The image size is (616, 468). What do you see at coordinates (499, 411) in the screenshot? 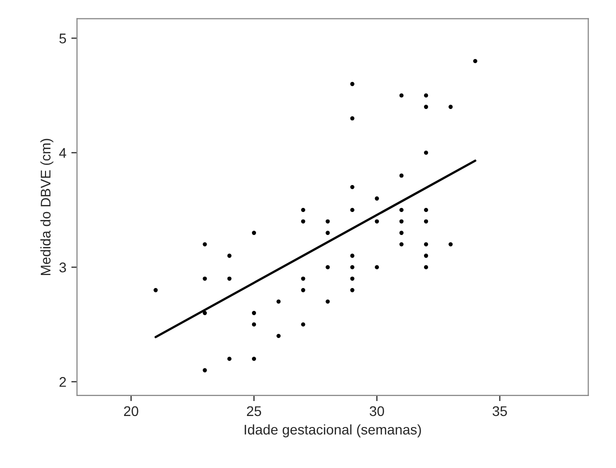
I see `x-tick-label: 35` at bounding box center [499, 411].